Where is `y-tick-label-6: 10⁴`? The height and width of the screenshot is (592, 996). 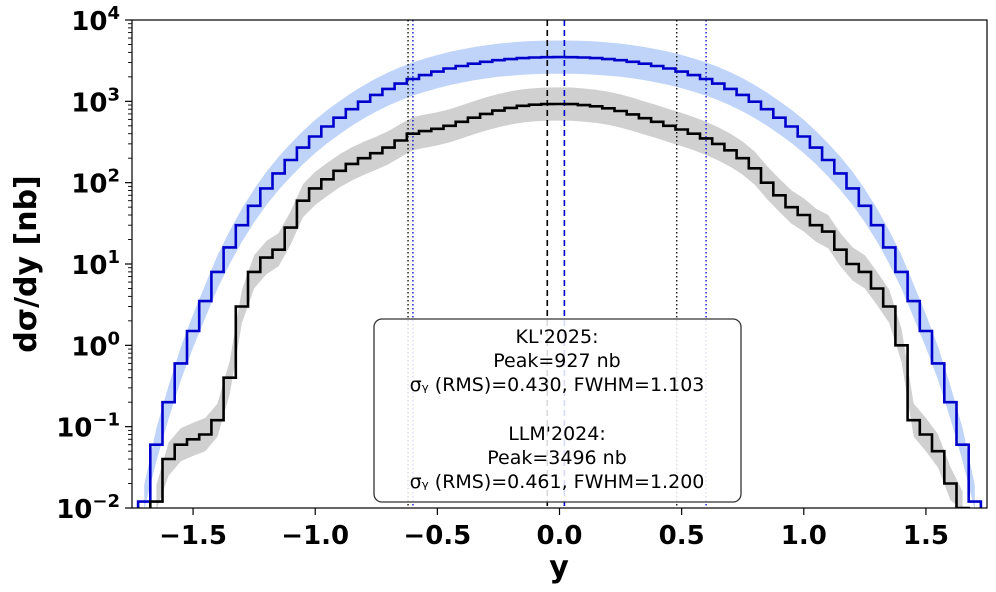
y-tick-label-6: 10⁴ is located at coordinates (95, 20).